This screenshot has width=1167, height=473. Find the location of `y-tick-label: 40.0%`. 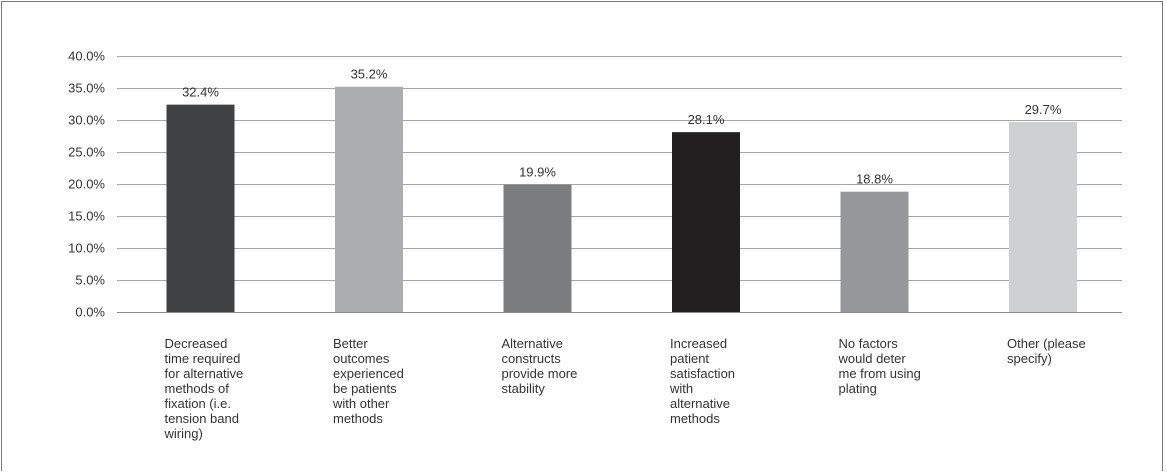

y-tick-label: 40.0% is located at coordinates (86, 56).